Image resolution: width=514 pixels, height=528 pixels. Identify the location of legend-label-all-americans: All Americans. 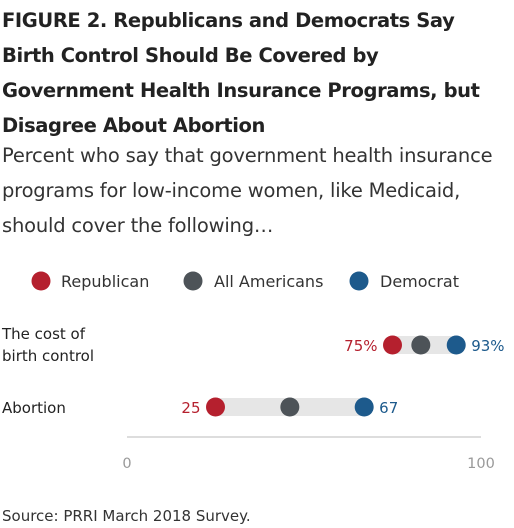
(268, 281).